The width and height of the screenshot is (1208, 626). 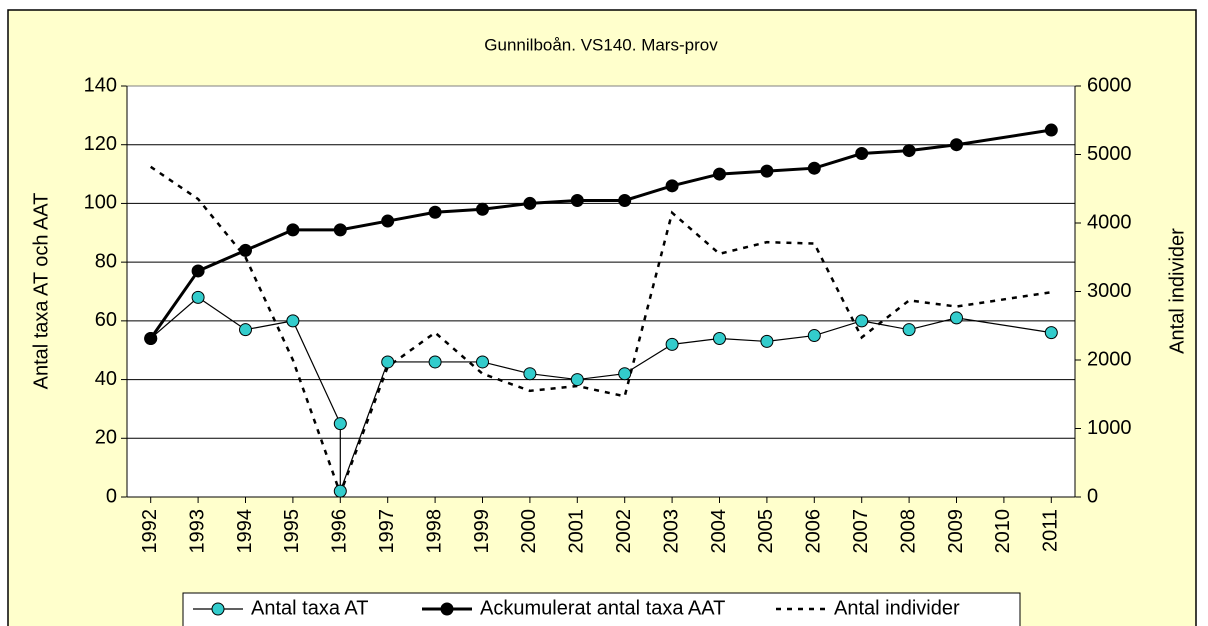 What do you see at coordinates (245, 531) in the screenshot?
I see `x-tick-label: 1994` at bounding box center [245, 531].